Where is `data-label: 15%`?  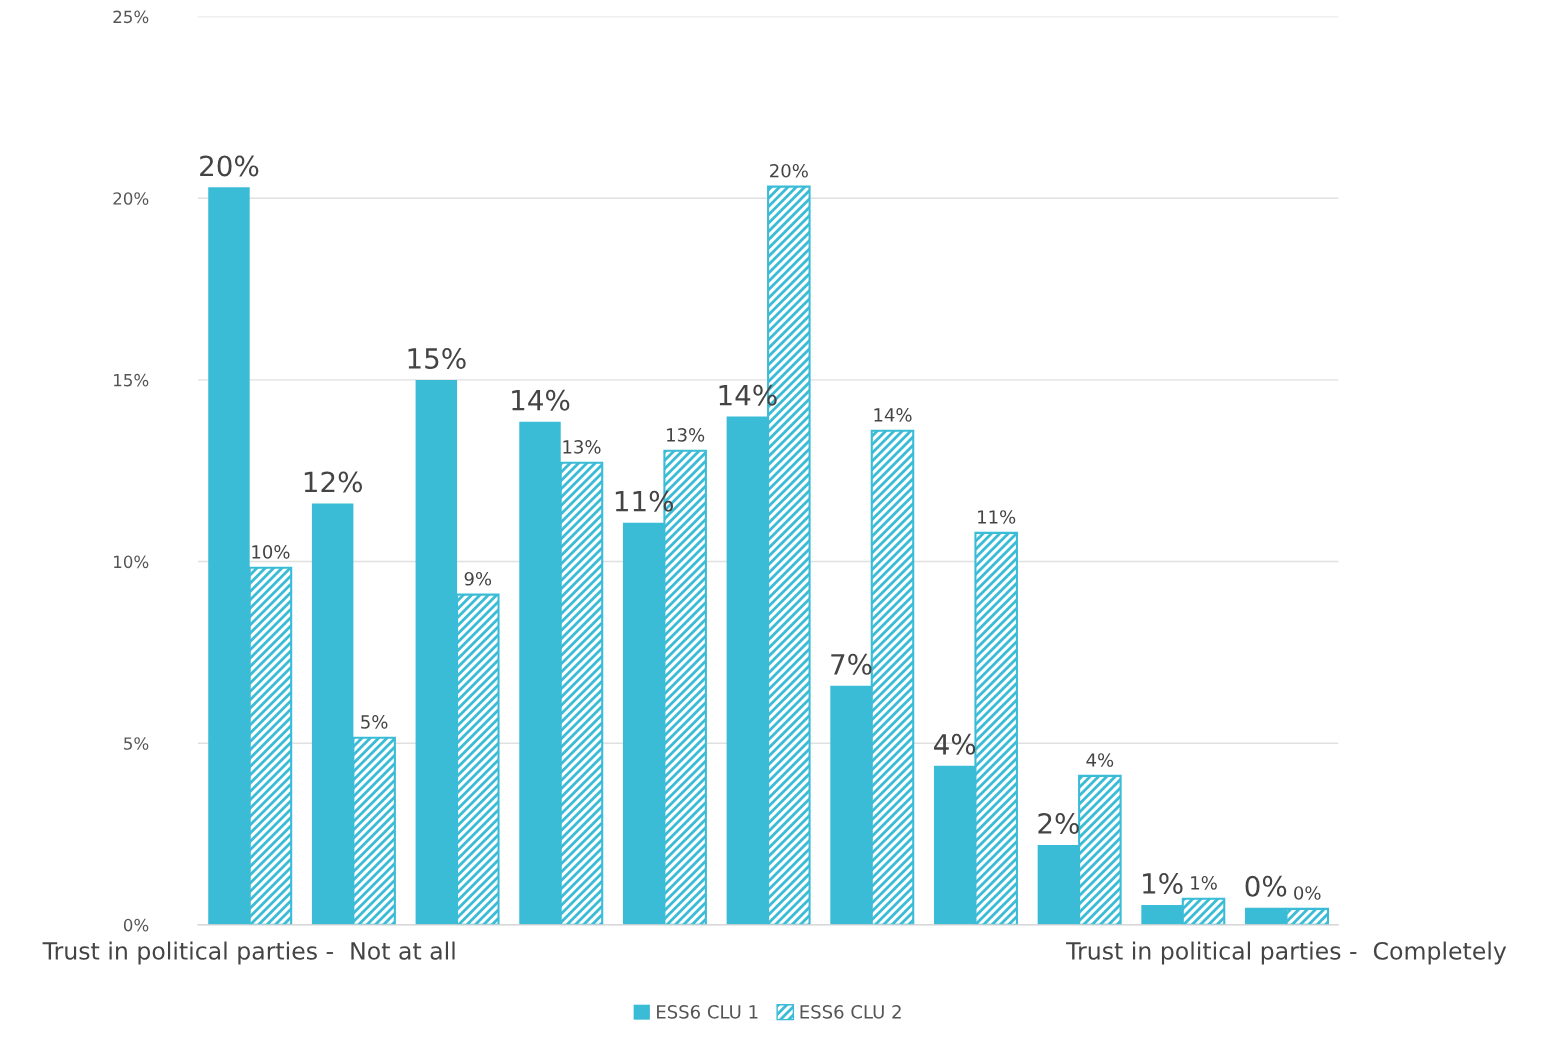
data-label: 15% is located at coordinates (437, 358).